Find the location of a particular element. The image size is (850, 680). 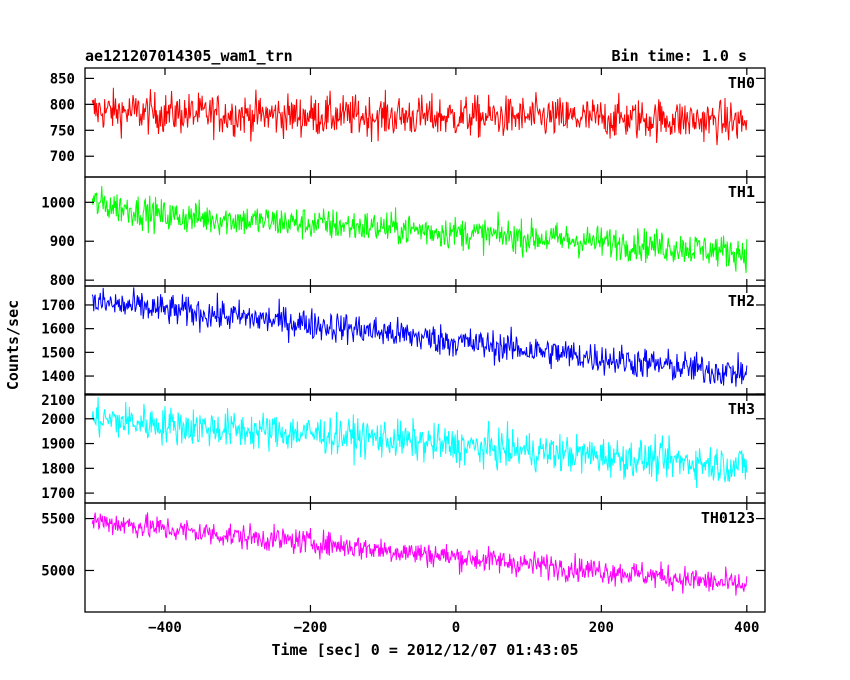

x-tick-label: 0 is located at coordinates (456, 628).